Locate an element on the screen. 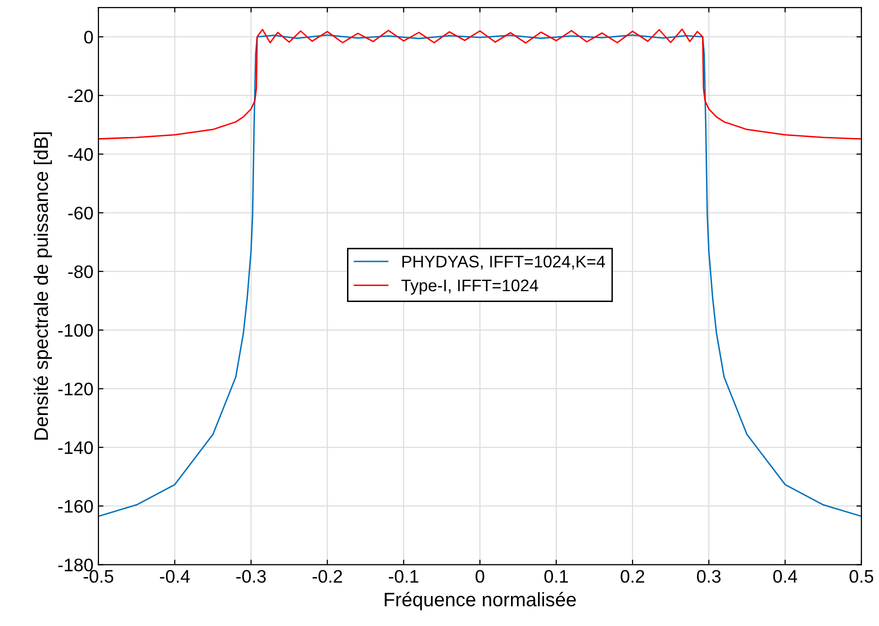  y-axis-title: Densité spectrale de puissance [dB] is located at coordinates (43, 286).